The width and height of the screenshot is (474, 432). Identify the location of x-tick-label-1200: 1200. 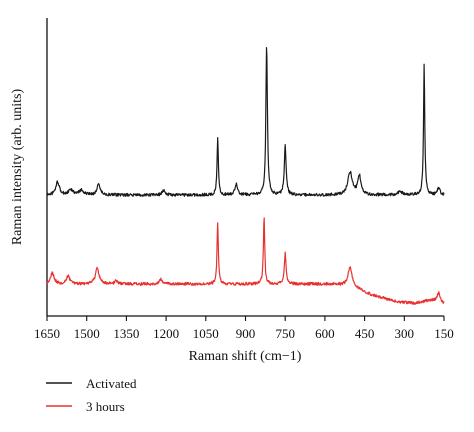
(166, 333).